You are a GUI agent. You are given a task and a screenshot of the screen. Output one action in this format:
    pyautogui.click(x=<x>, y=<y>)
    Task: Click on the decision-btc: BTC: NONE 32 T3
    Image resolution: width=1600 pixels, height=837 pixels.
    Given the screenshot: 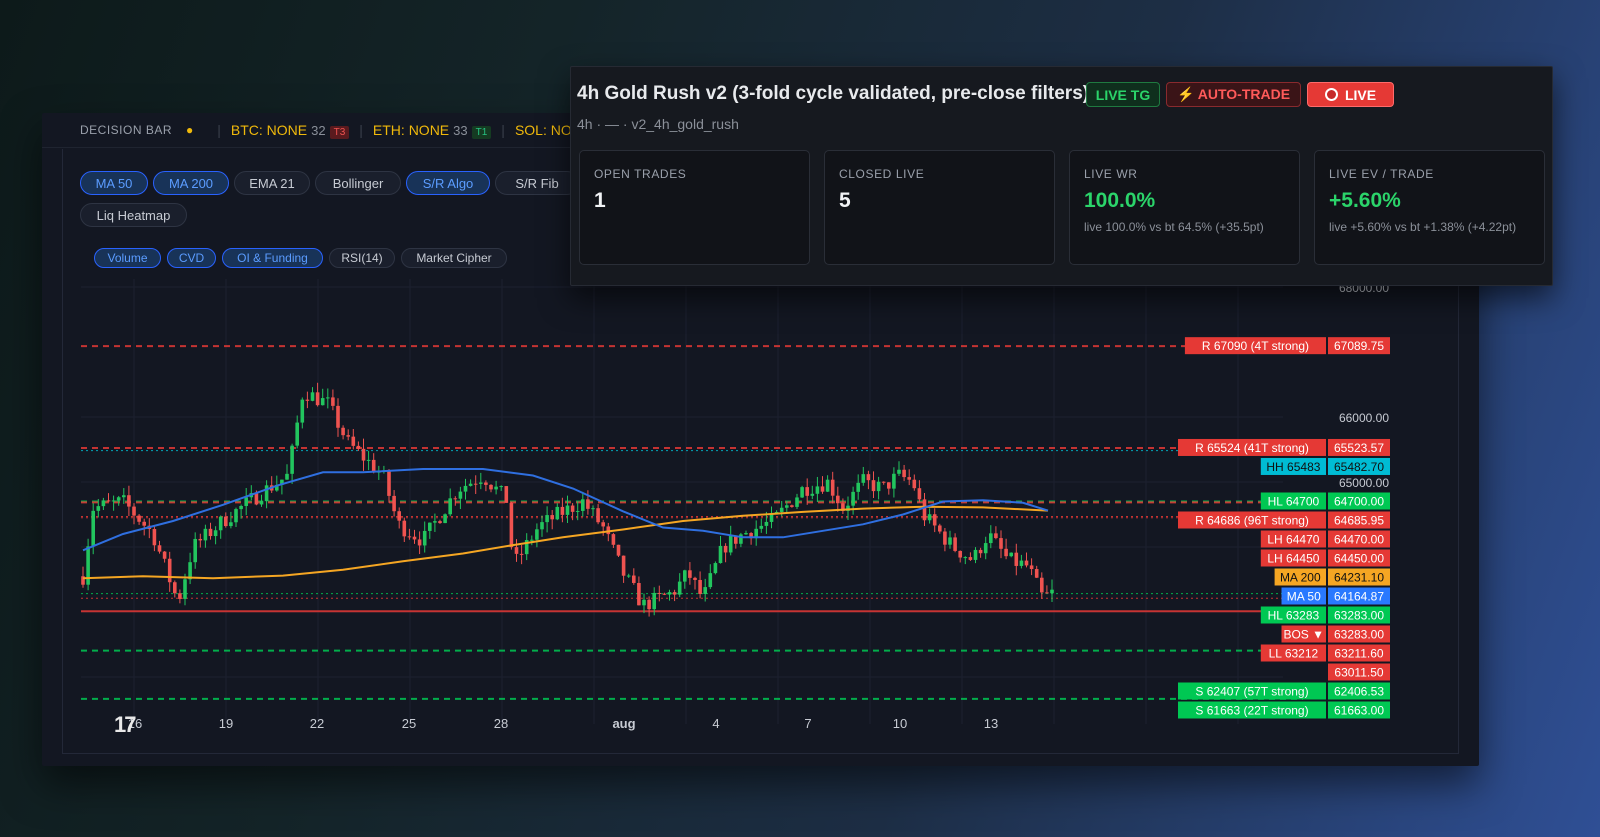 What is the action you would take?
    pyautogui.click(x=290, y=130)
    